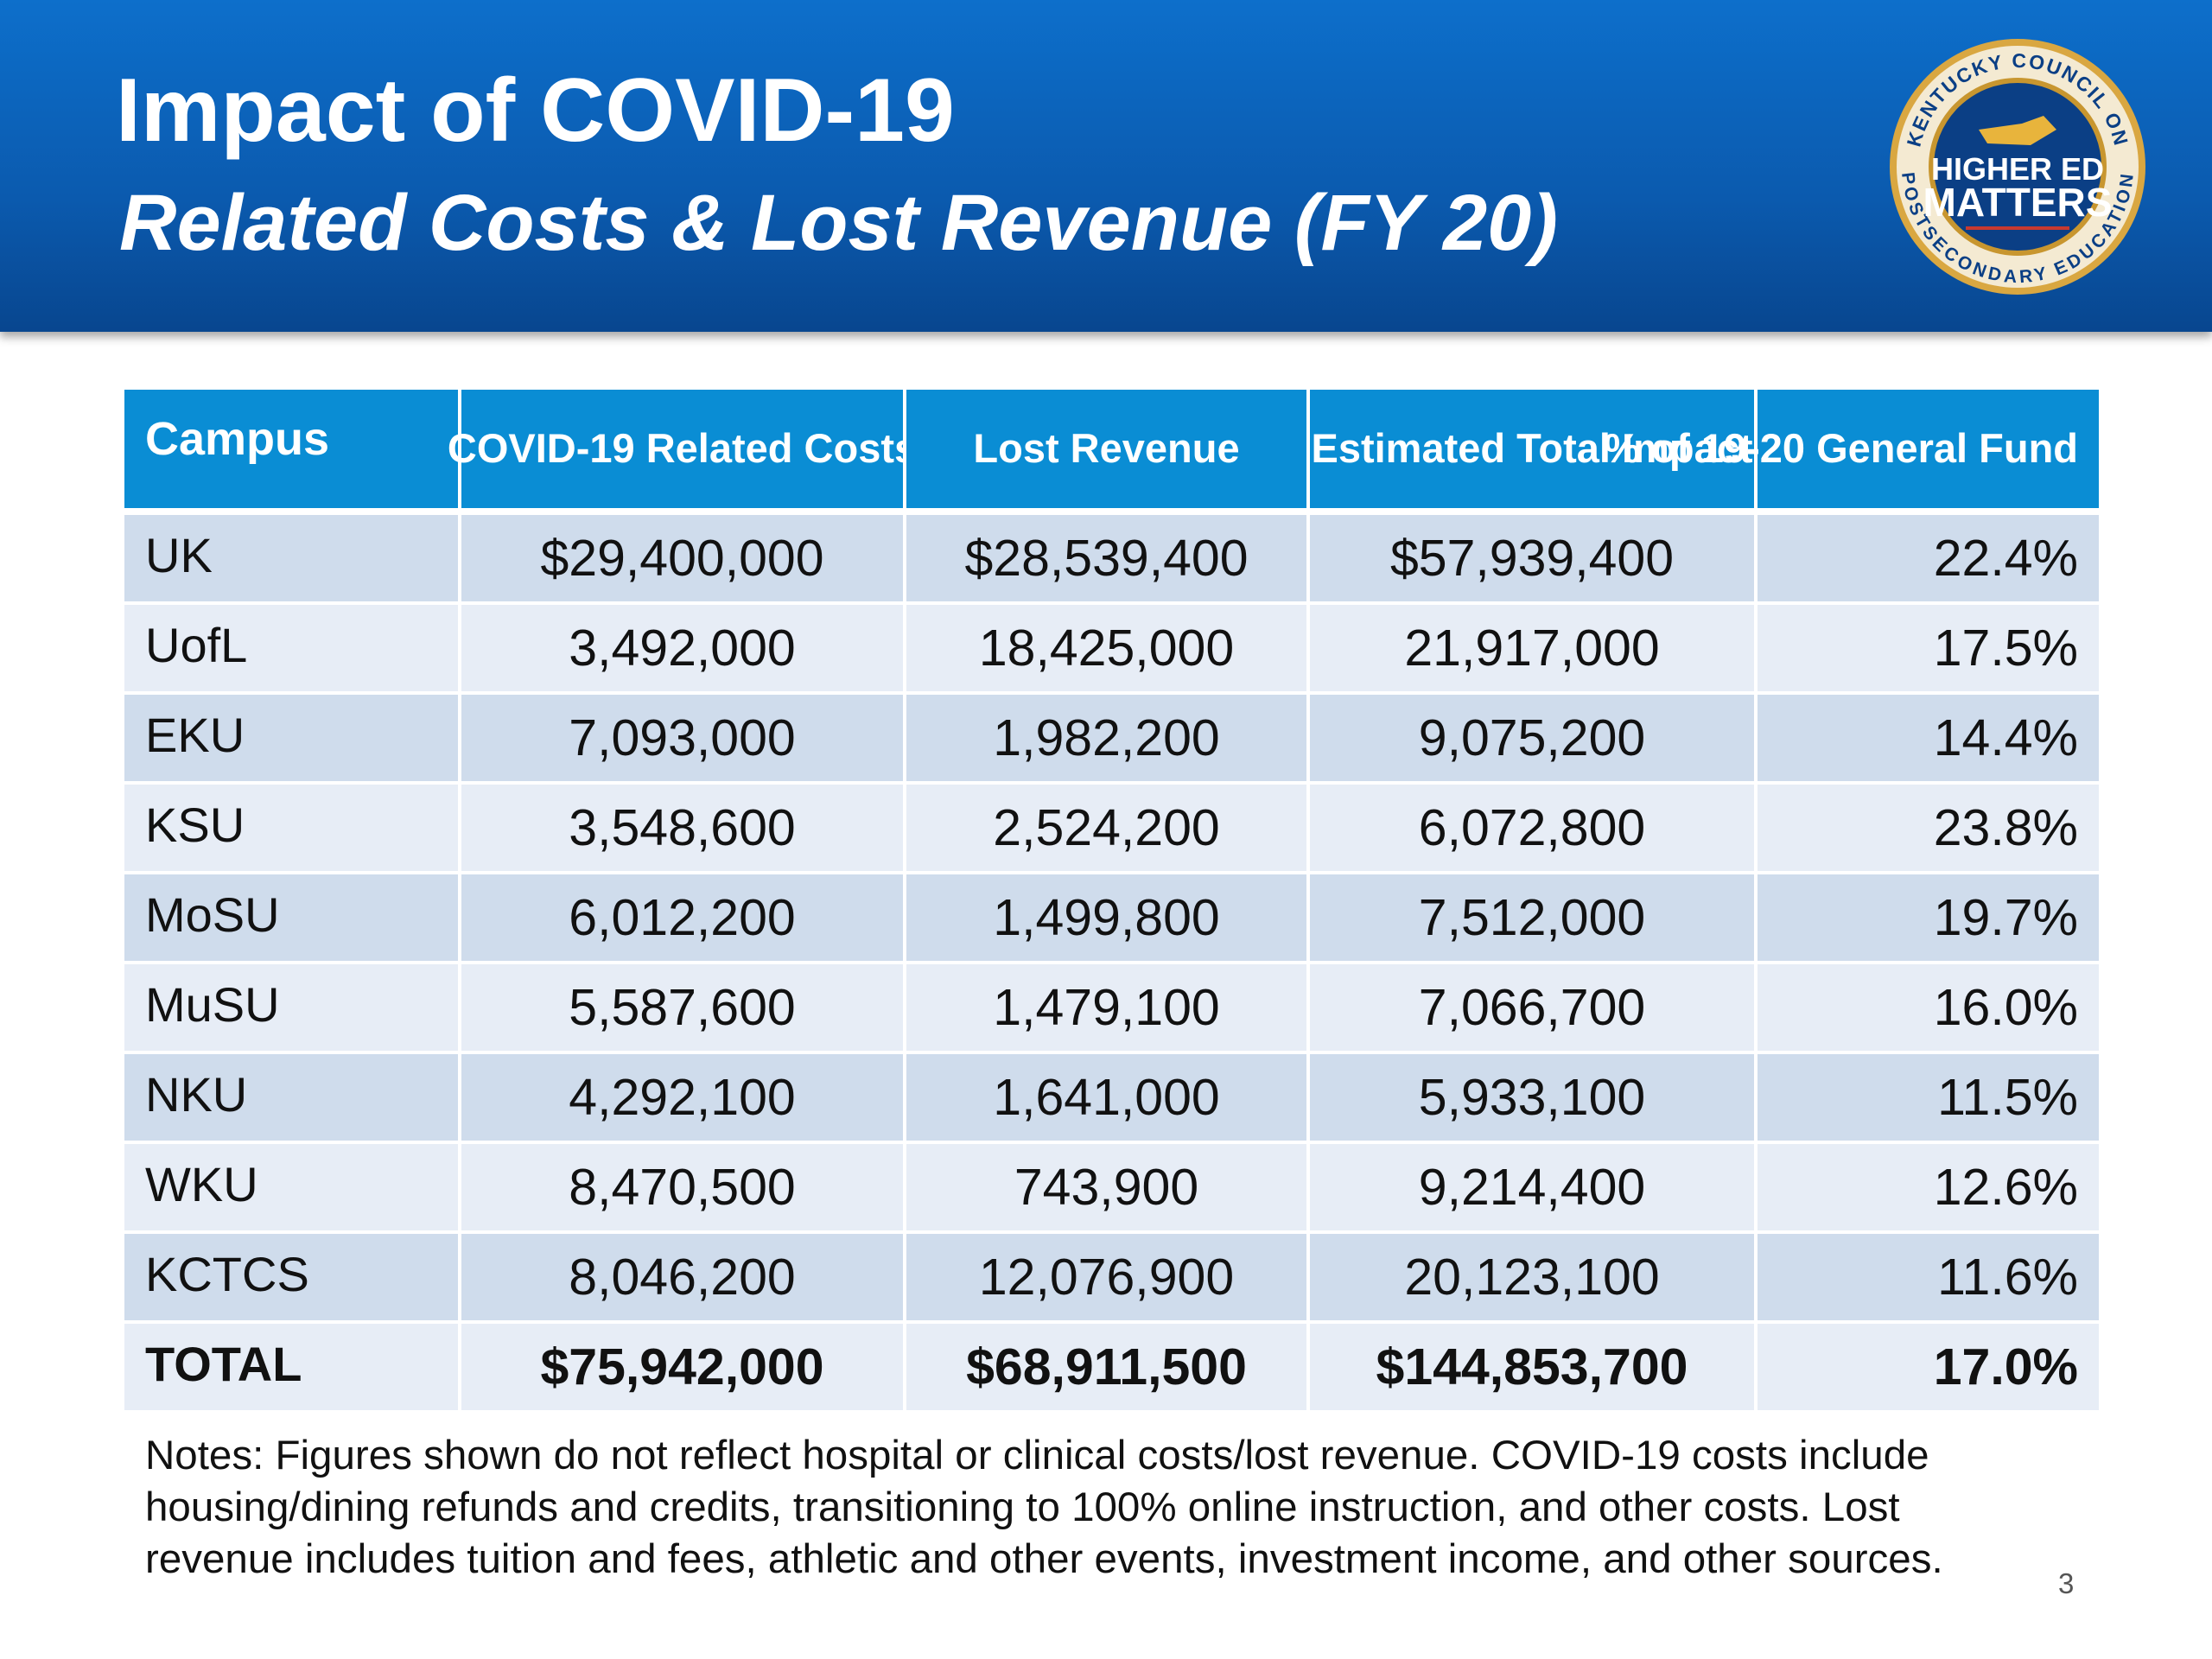  Describe the element at coordinates (682, 1277) in the screenshot. I see `value-cell: 8,046,200` at that location.